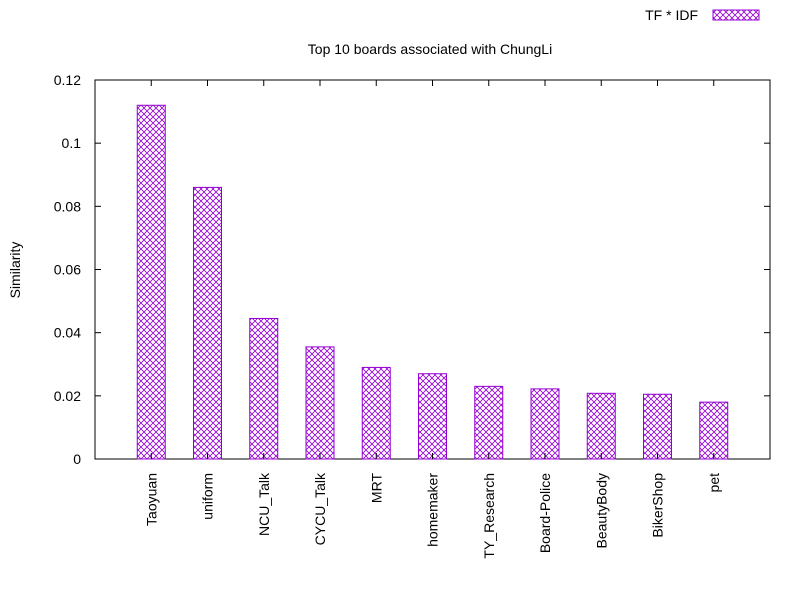 Image resolution: width=800 pixels, height=600 pixels. What do you see at coordinates (151, 499) in the screenshot?
I see `x-tick-label: Taoyuan` at bounding box center [151, 499].